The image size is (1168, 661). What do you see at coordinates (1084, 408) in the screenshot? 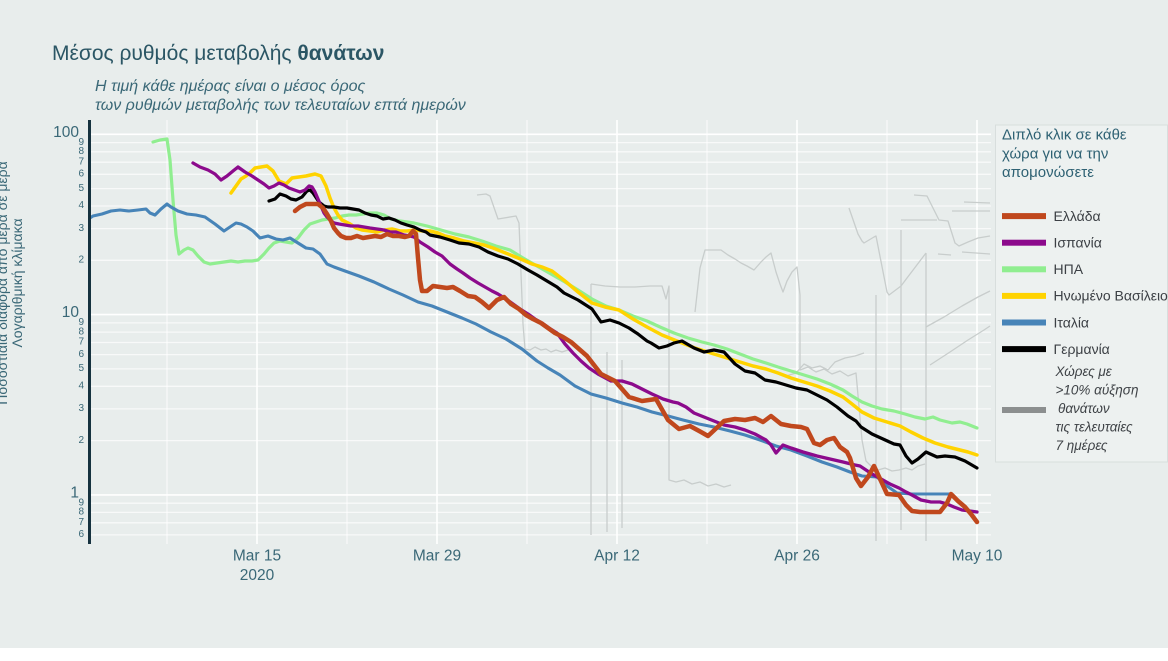
I see `svg-text: θανάτων` at bounding box center [1084, 408].